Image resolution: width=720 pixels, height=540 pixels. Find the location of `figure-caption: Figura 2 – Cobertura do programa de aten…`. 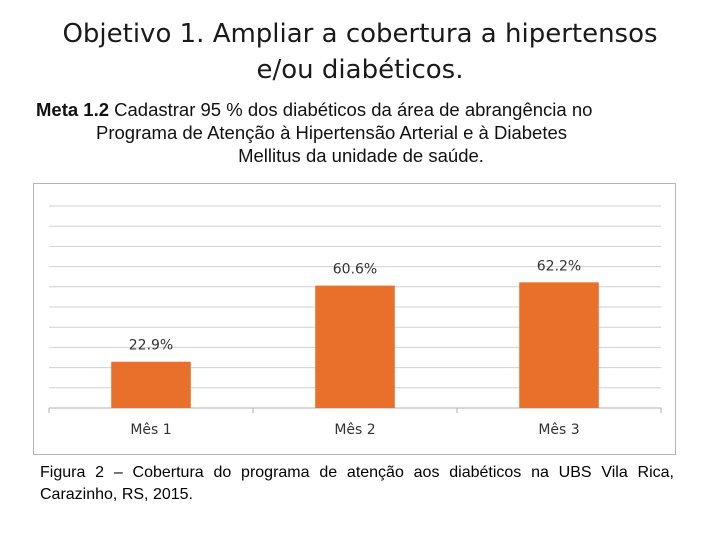

figure-caption: Figura 2 – Cobertura do programa de aten… is located at coordinates (357, 483).